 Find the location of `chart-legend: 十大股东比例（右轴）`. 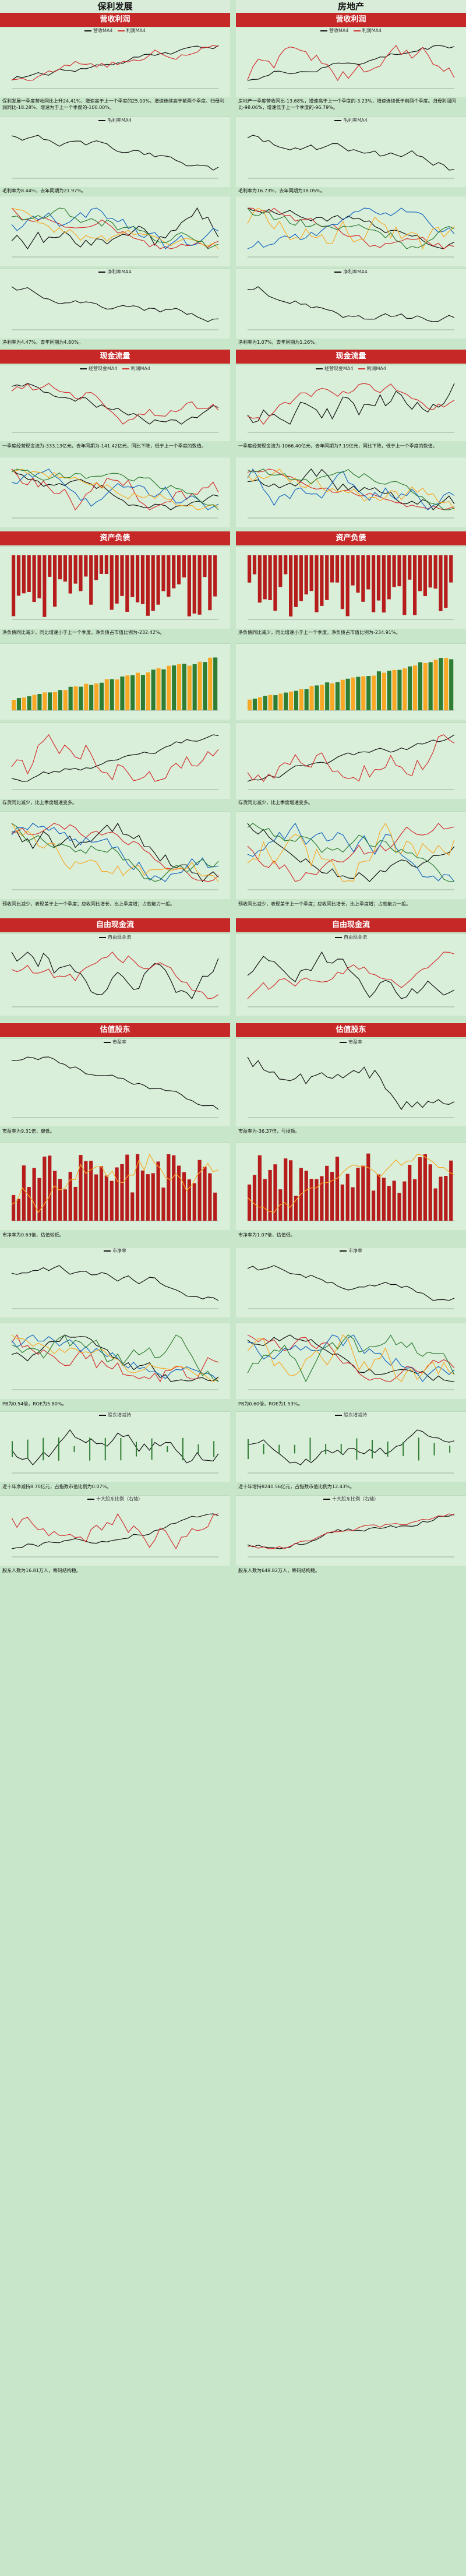

chart-legend: 十大股东比例（右轴） is located at coordinates (115, 1499).